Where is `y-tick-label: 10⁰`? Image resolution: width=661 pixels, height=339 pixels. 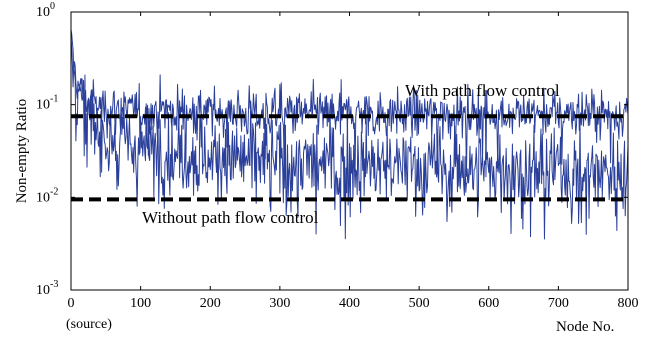 y-tick-label: 10⁰ is located at coordinates (45, 10).